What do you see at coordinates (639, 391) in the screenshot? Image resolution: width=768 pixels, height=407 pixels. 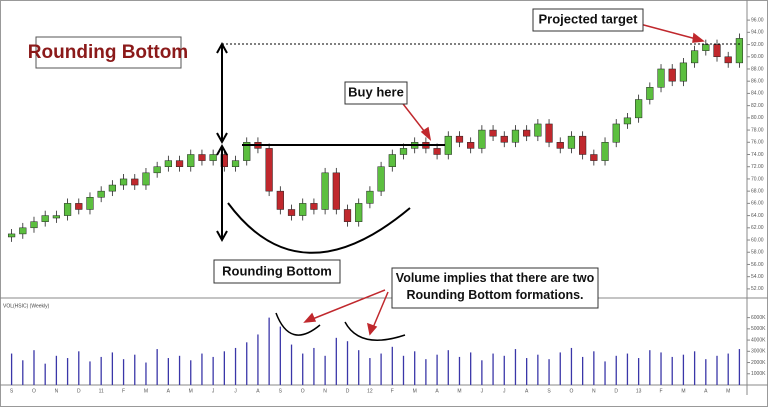 I see `x-tick-label: 13` at bounding box center [639, 391].